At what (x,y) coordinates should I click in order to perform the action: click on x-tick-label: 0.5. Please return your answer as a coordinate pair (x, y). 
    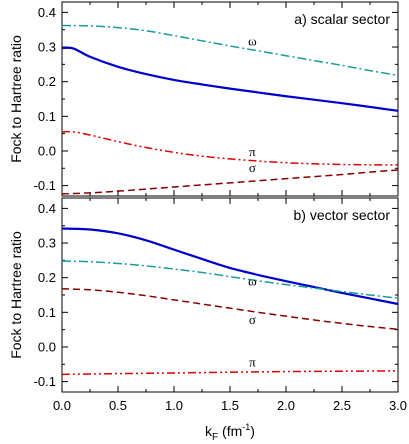
    Looking at the image, I should click on (118, 405).